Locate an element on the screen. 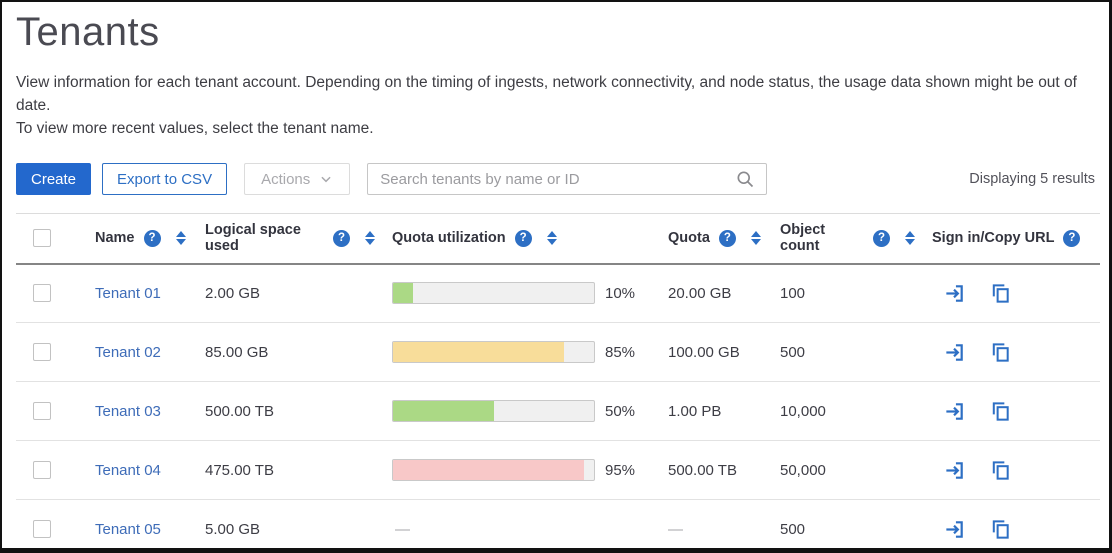  logical-space-cell: 500.00 TB is located at coordinates (281, 411).